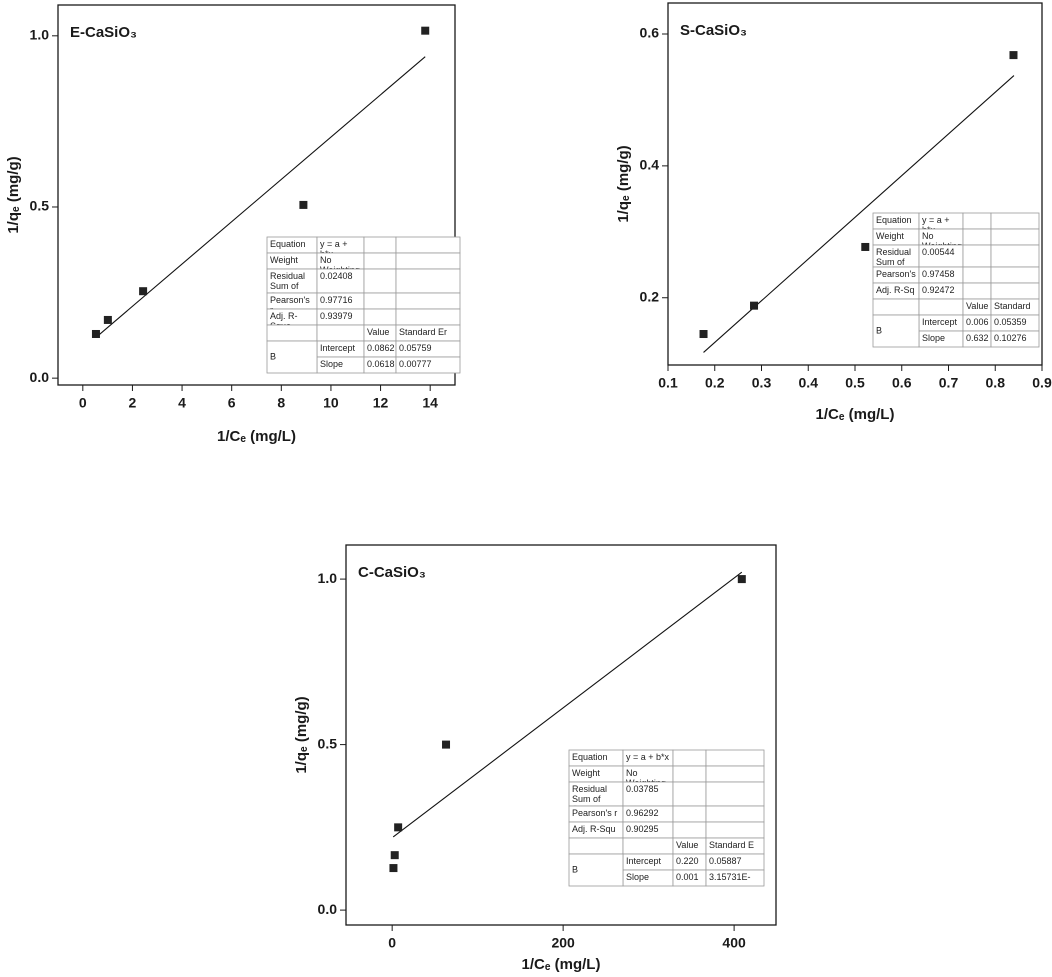 The height and width of the screenshot is (977, 1052). I want to click on table-cell-text-box: y = a + b*x, so click(334, 246).